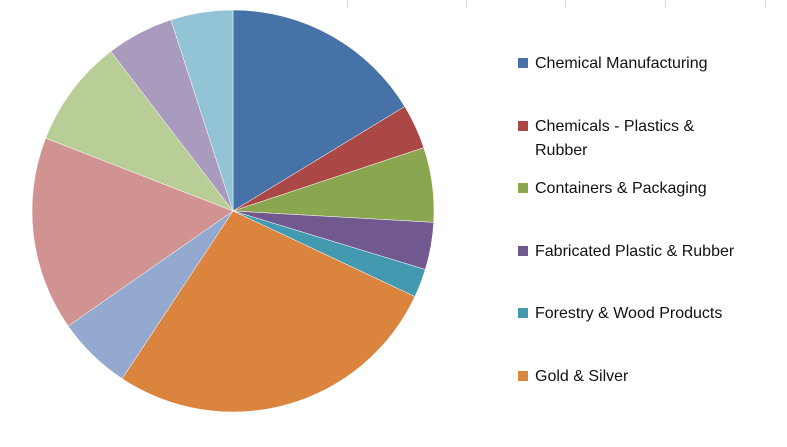  I want to click on legend-label: Containers & Packaging, so click(621, 189).